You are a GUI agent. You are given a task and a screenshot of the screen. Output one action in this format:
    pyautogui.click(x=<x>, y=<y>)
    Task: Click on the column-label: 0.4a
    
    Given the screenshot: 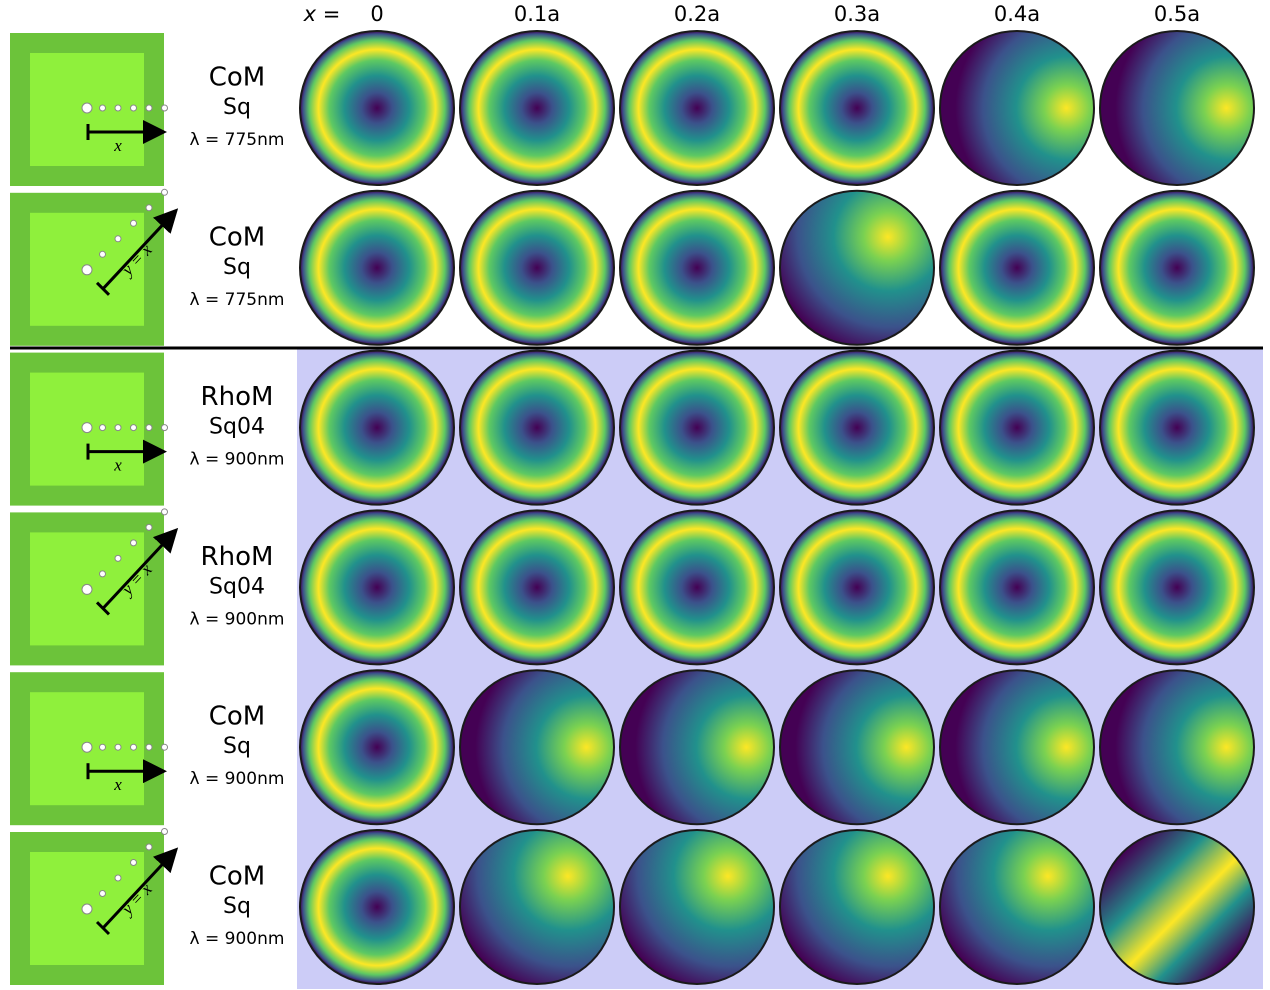 What is the action you would take?
    pyautogui.click(x=1017, y=14)
    